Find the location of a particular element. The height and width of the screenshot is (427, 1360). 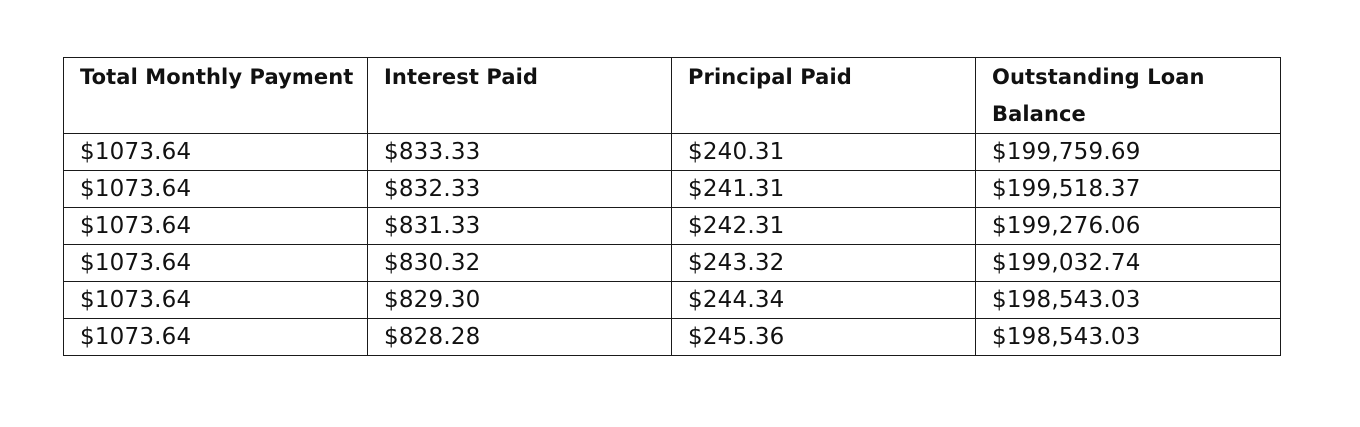

table-row: $1073.64 $830.32 $243.32 $199,032.74 is located at coordinates (672, 263).